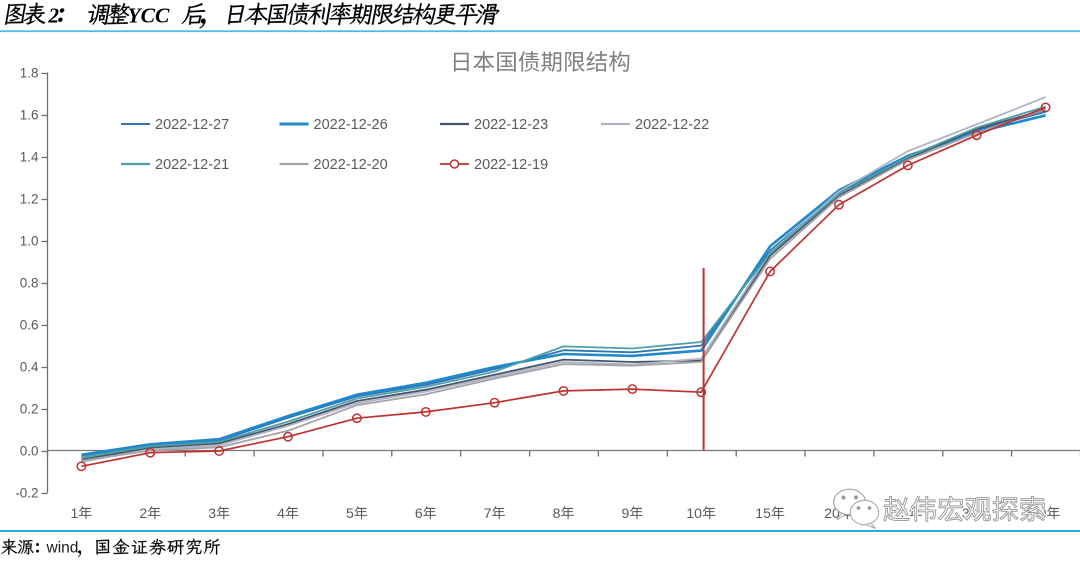 Image resolution: width=1080 pixels, height=563 pixels. I want to click on svg-text: 9, so click(626, 513).